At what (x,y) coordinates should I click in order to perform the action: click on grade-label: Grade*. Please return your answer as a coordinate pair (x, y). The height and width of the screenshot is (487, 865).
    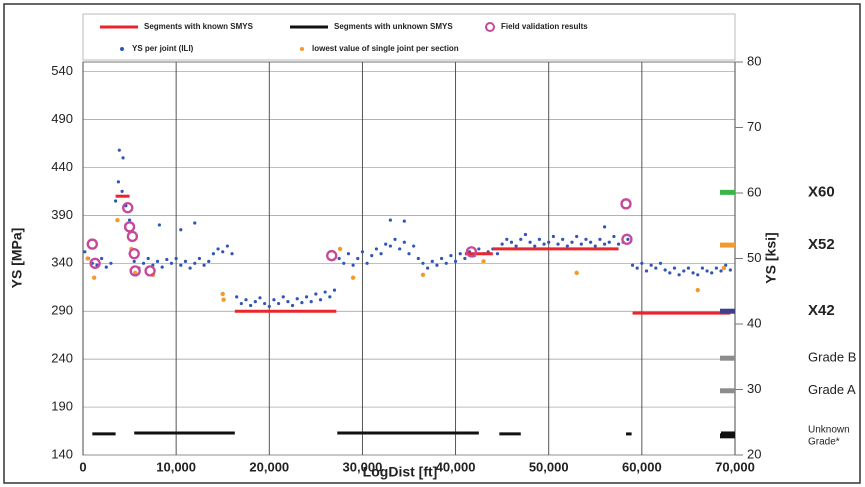
    Looking at the image, I should click on (824, 441).